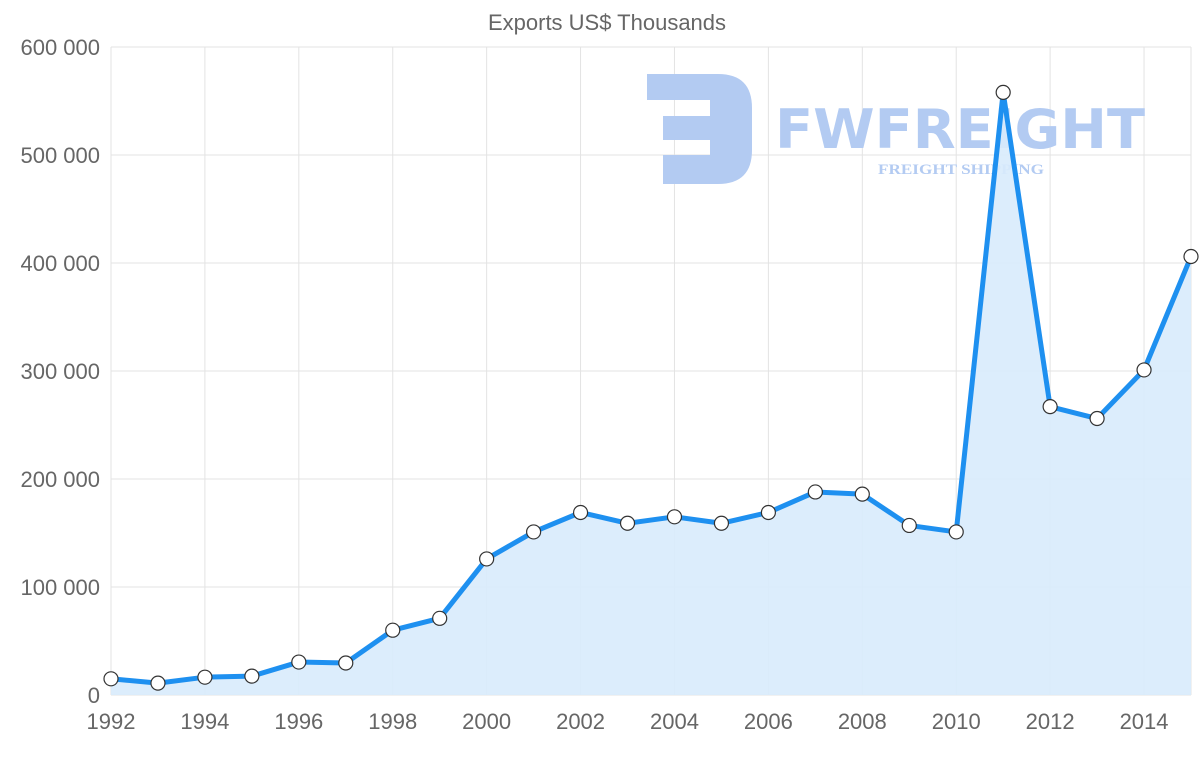  I want to click on x-tick-label: 2004, so click(674, 721).